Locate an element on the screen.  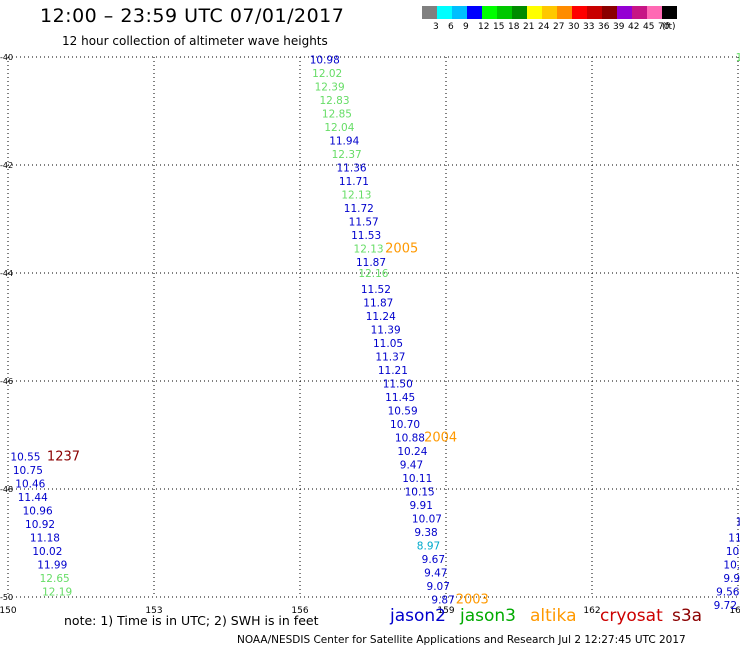
wave-height-label: 9.87 is located at coordinates (442, 601).